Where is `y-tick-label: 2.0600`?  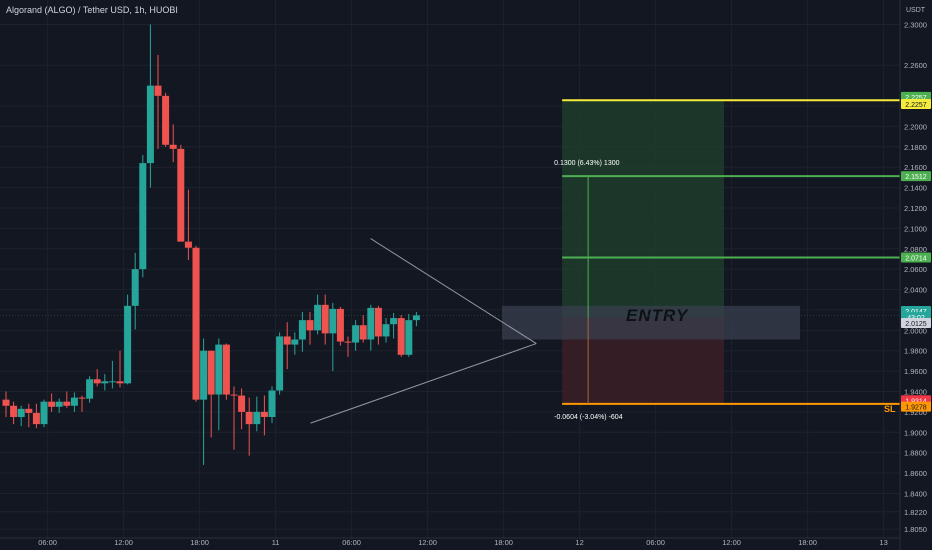
y-tick-label: 2.0600 is located at coordinates (915, 269).